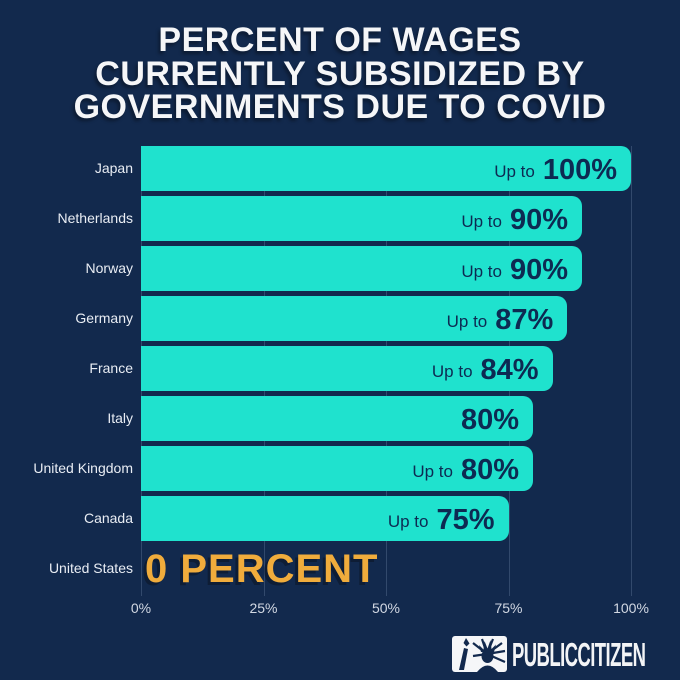 This screenshot has width=680, height=680. Describe the element at coordinates (90, 568) in the screenshot. I see `country-label: United States` at that location.